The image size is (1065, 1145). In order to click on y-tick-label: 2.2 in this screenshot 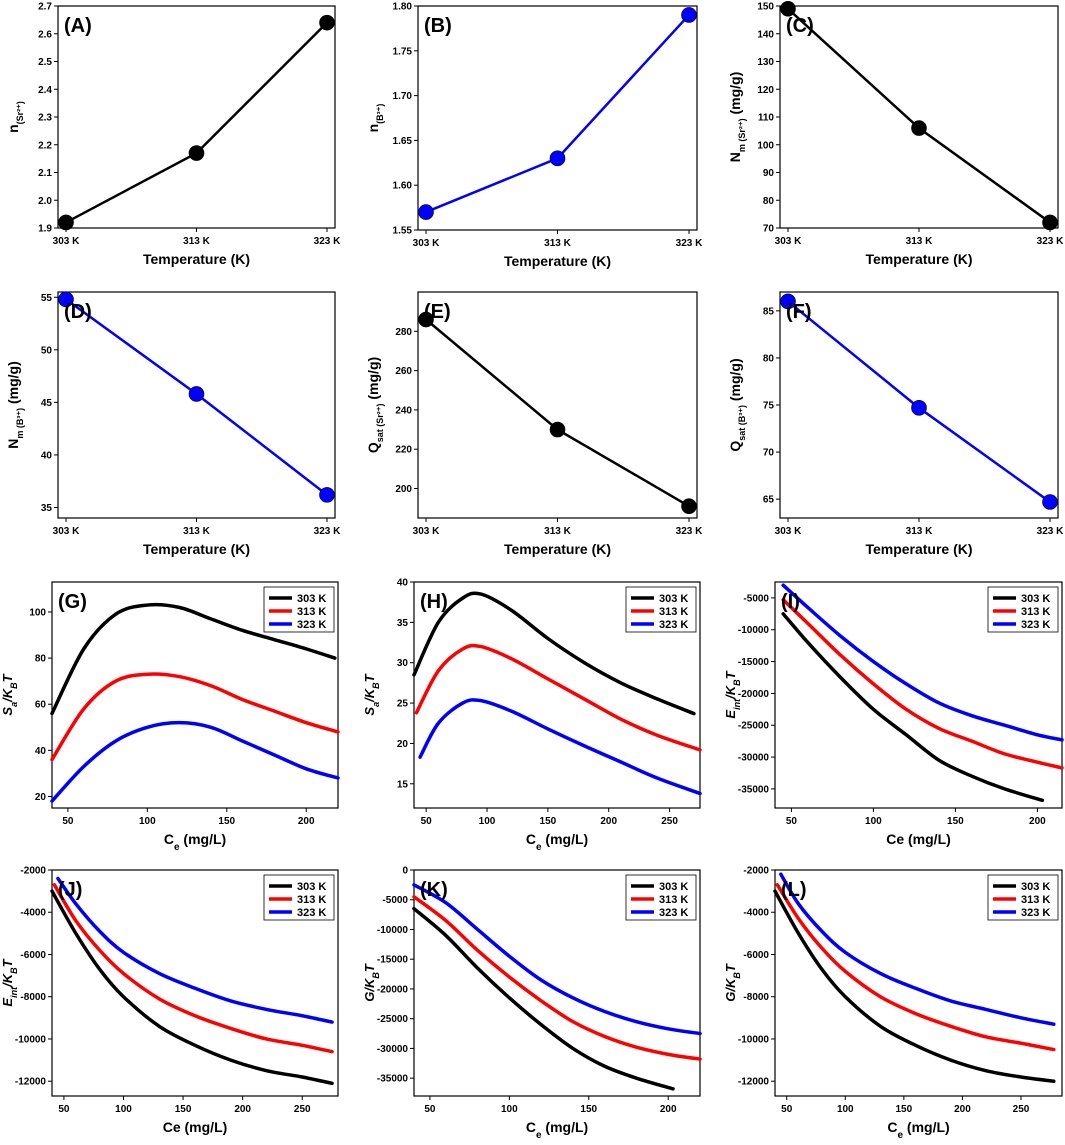, I will do `click(45, 145)`.